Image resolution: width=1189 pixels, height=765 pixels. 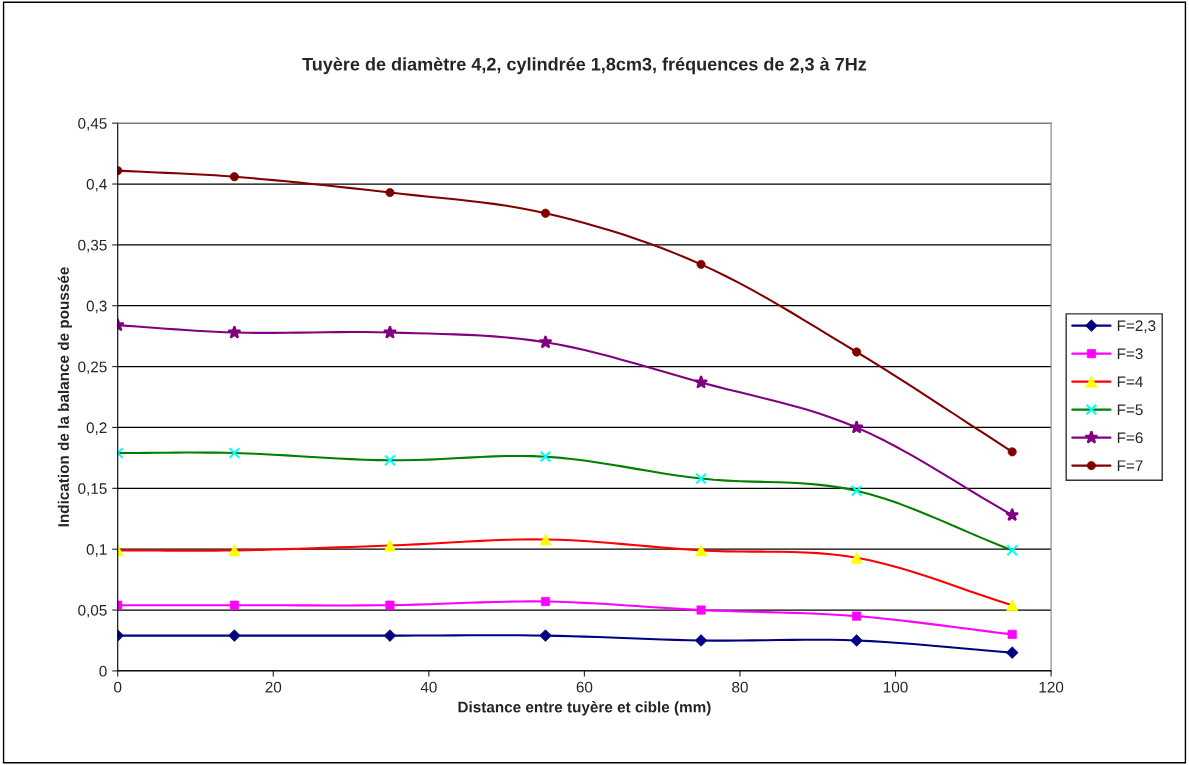 What do you see at coordinates (1130, 381) in the screenshot?
I see `legend-label: F=4` at bounding box center [1130, 381].